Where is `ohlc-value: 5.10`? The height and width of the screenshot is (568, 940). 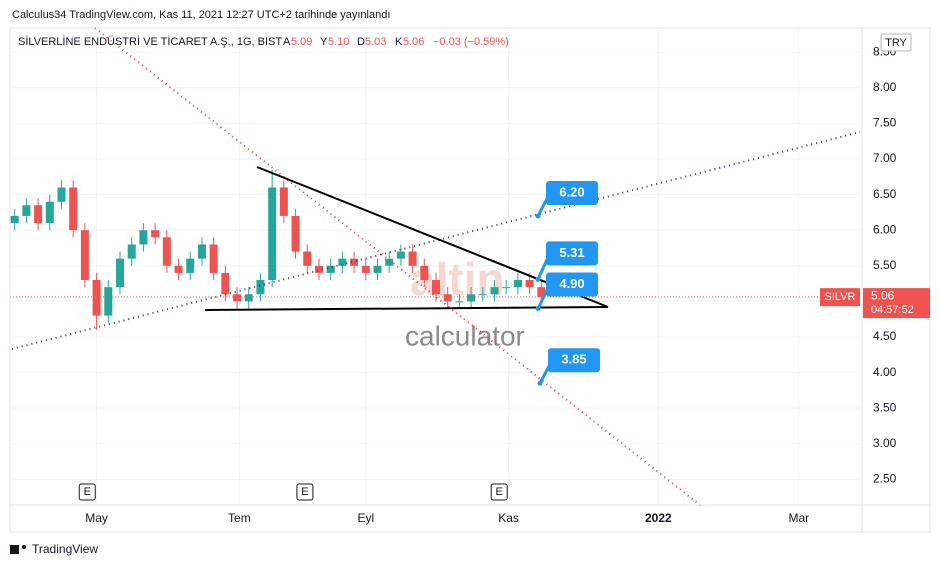
ohlc-value: 5.10 is located at coordinates (338, 42).